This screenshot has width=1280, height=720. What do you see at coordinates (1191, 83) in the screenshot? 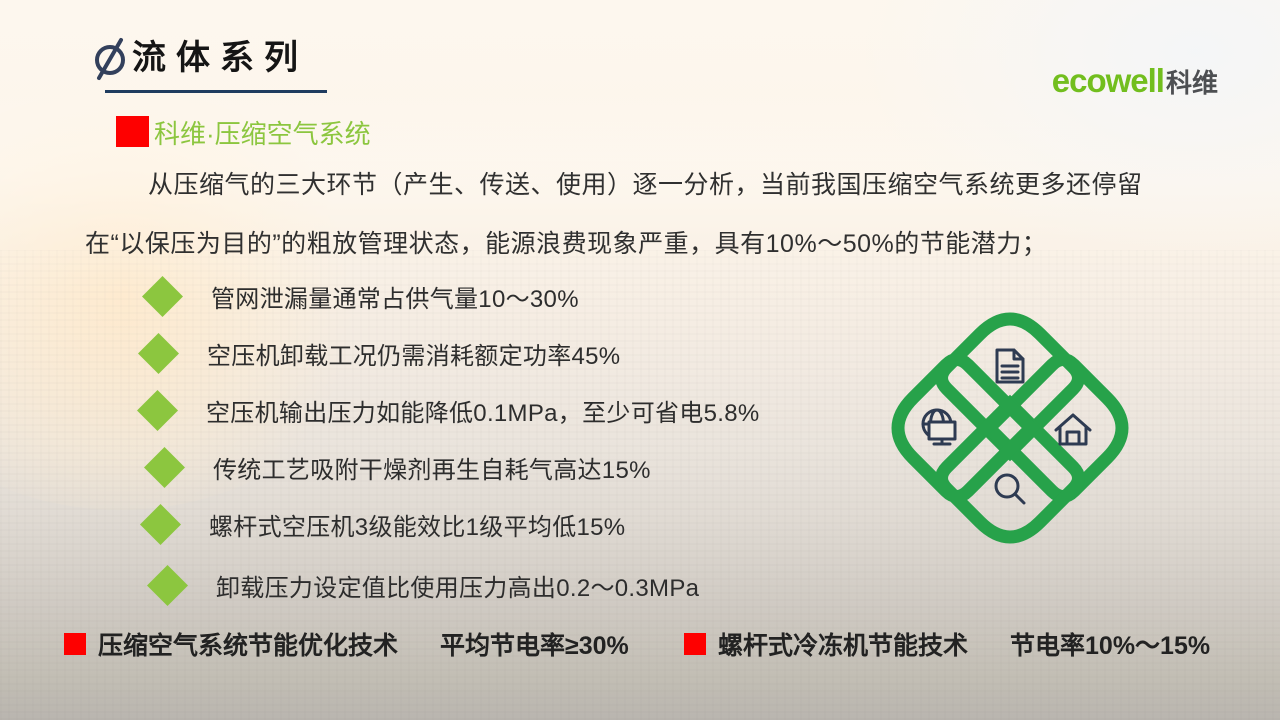
I see `brand-logo-cn: 科维` at bounding box center [1191, 83].